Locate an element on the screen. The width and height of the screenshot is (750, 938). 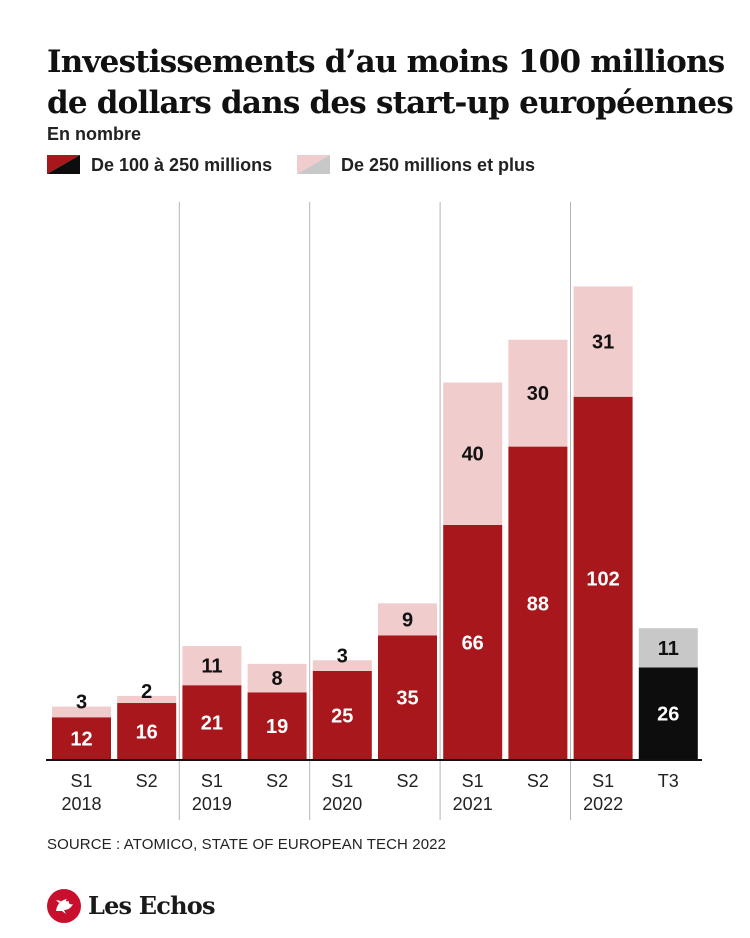
x-tick-label-6-1: 2021 is located at coordinates (473, 804).